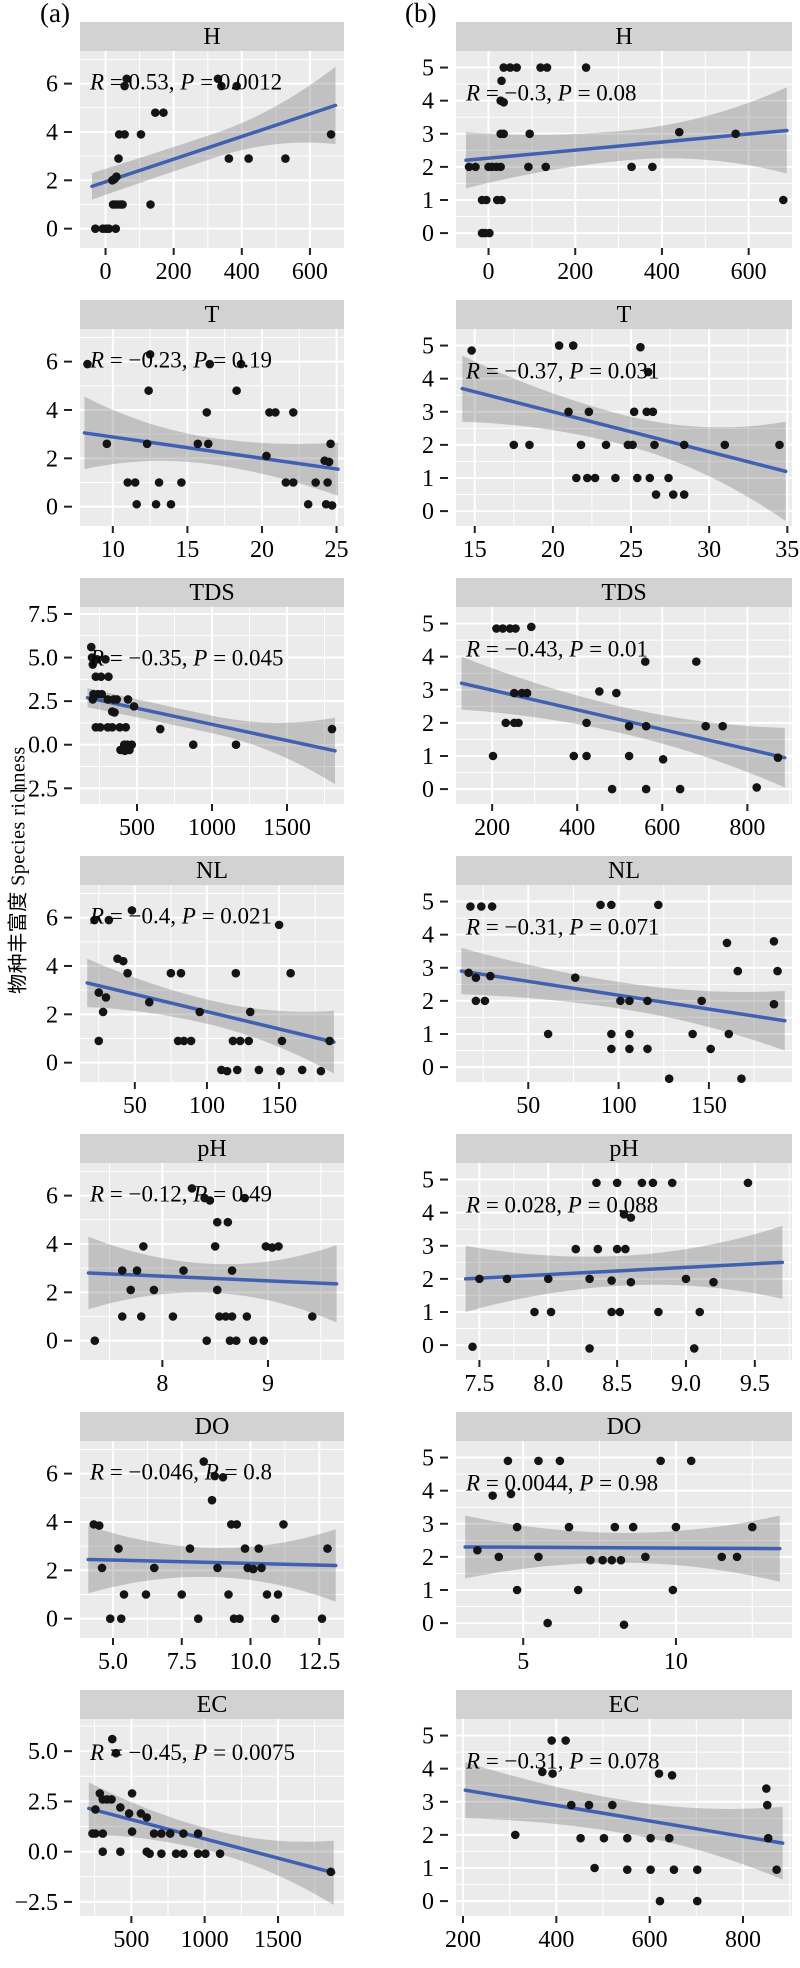 This screenshot has width=800, height=1968. What do you see at coordinates (428, 102) in the screenshot?
I see `y-tick-label: 4` at bounding box center [428, 102].